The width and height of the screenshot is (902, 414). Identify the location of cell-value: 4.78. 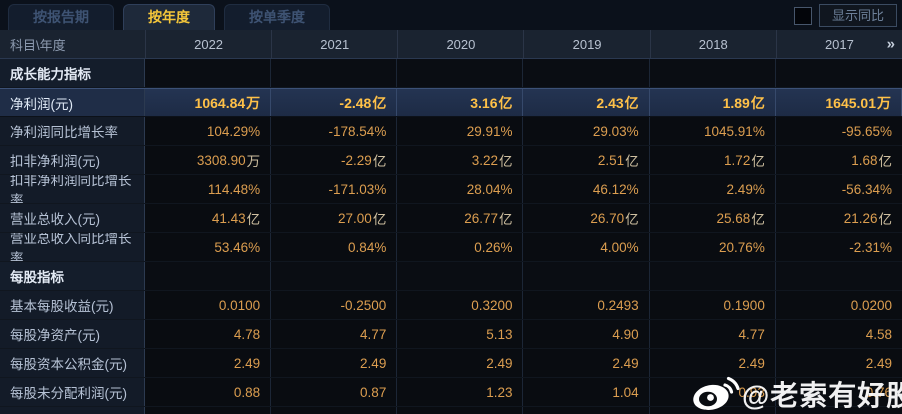
(208, 334).